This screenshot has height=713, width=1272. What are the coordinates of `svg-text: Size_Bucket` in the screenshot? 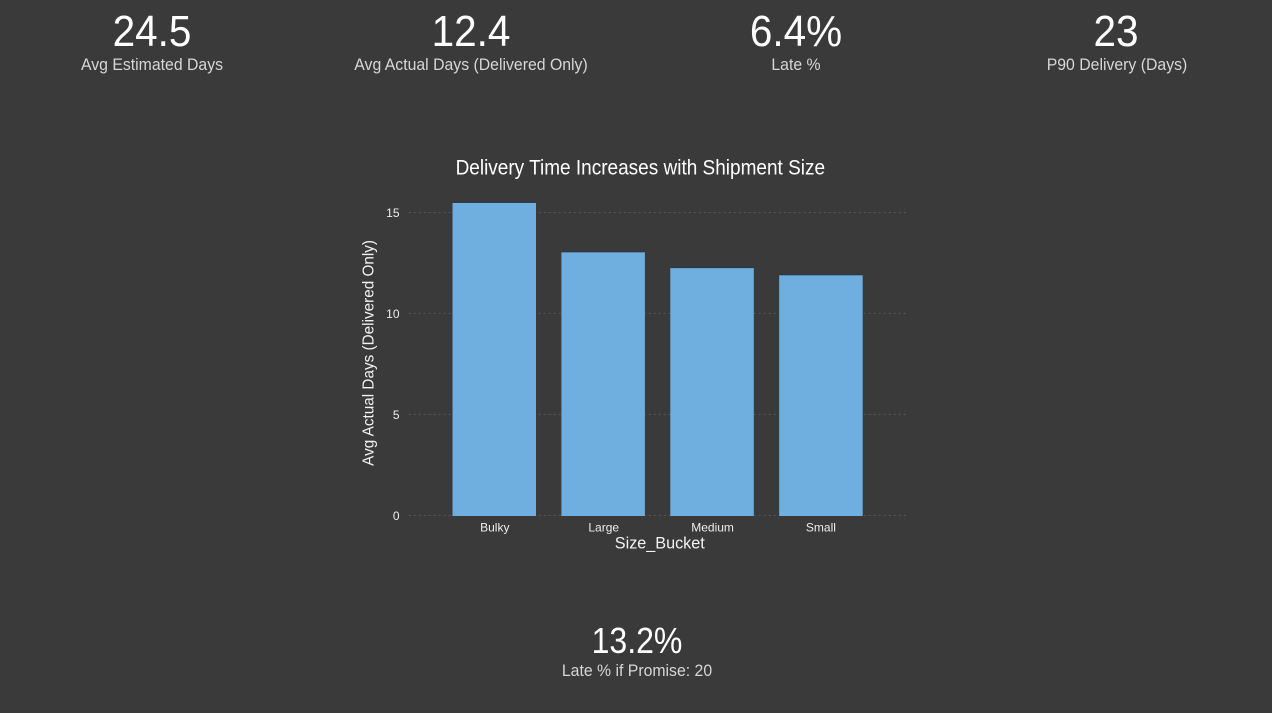 It's located at (660, 543).